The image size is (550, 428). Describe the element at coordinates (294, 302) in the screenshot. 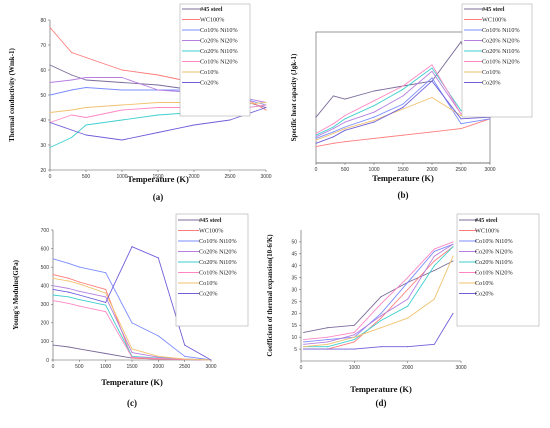

I see `y-tick-label: 25` at that location.